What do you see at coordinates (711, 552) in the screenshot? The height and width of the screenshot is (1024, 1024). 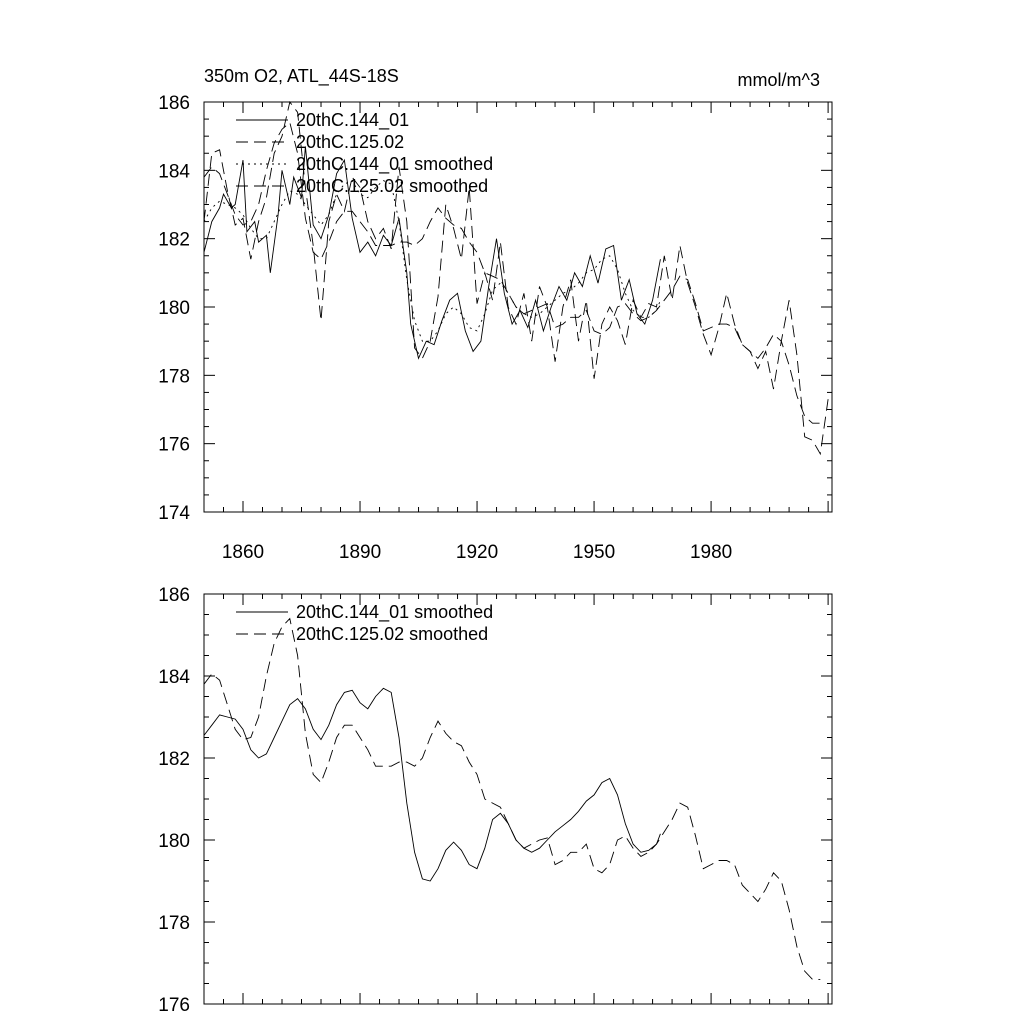 I see `x-tick-label: 1980` at bounding box center [711, 552].